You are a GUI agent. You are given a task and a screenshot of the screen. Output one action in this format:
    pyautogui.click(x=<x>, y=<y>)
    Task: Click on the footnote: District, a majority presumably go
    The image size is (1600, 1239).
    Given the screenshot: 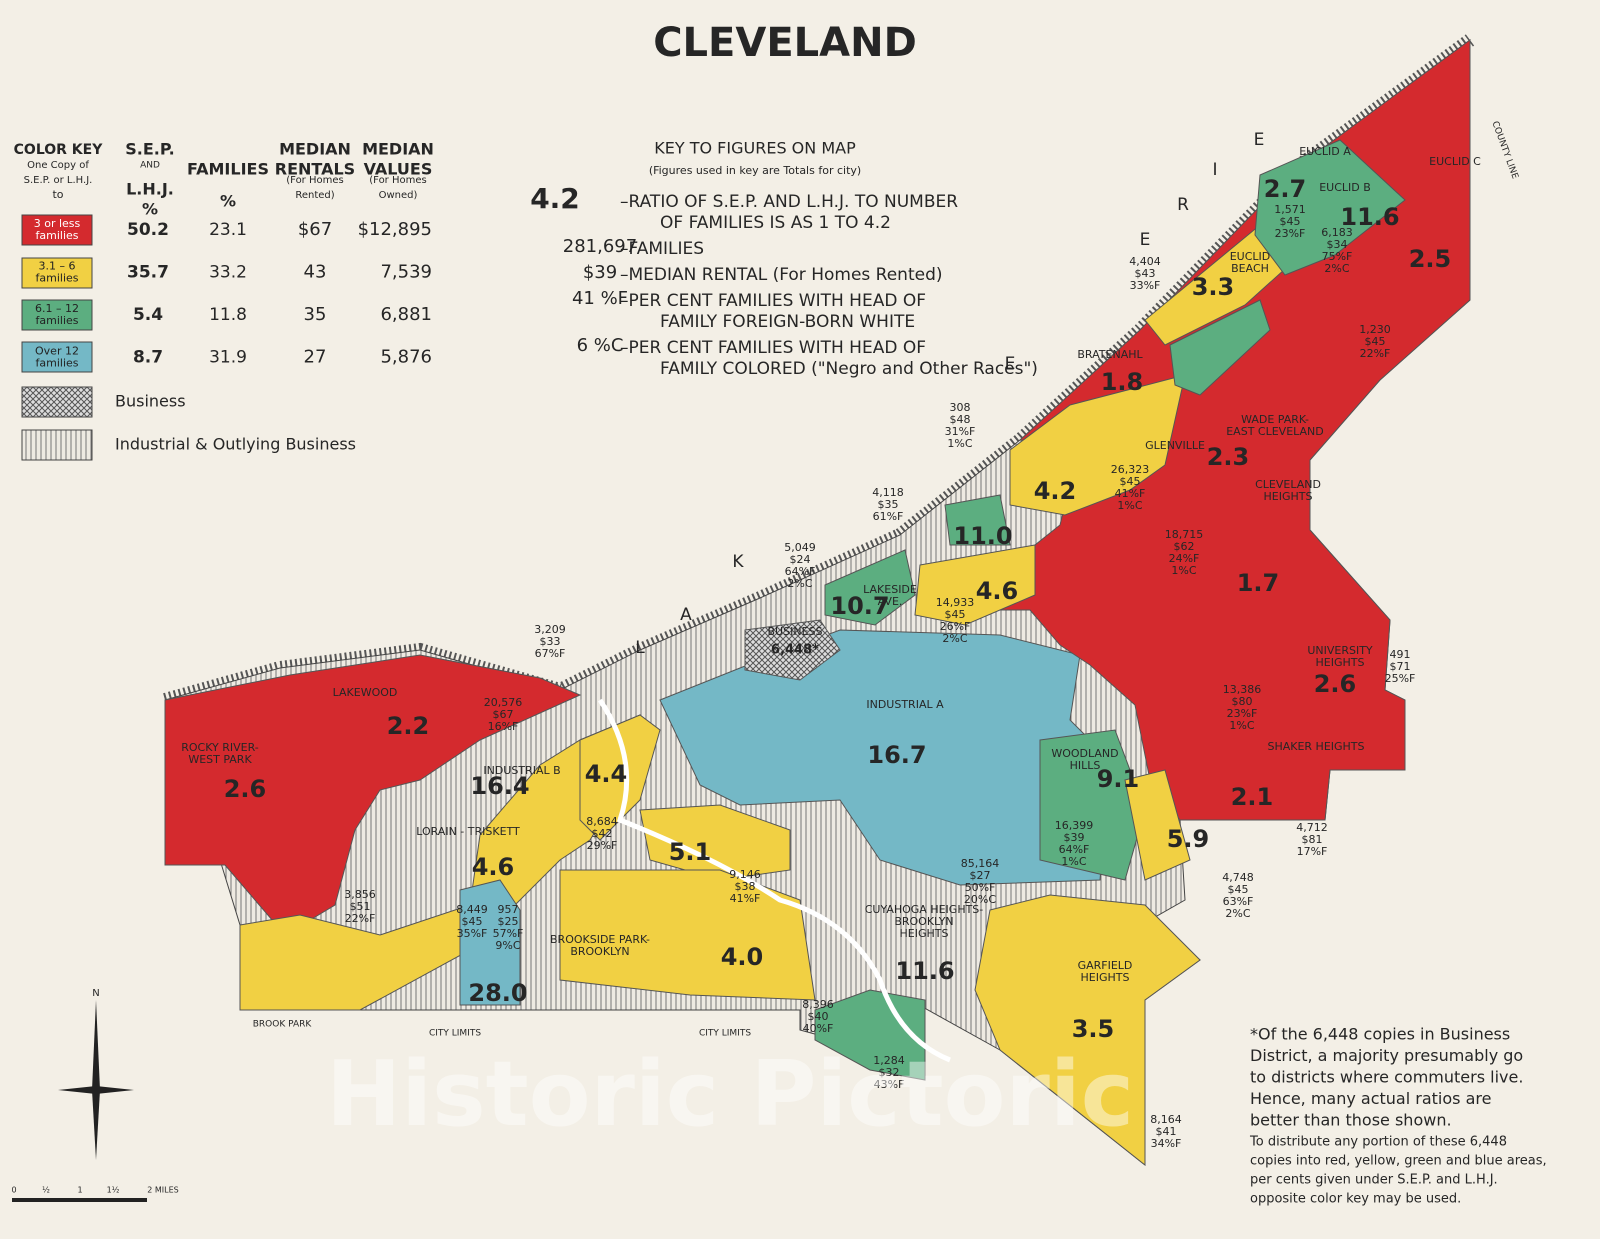 What is the action you would take?
    pyautogui.click(x=1386, y=1055)
    